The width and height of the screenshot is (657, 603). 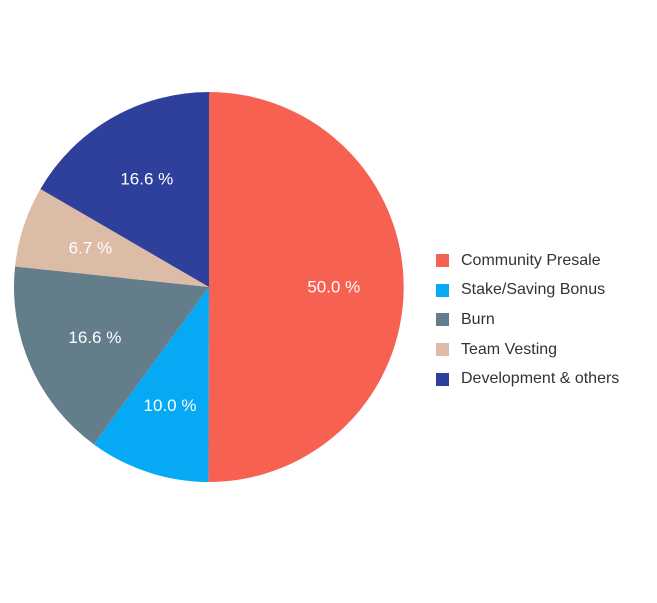 I want to click on legend-label: Burn, so click(x=478, y=319).